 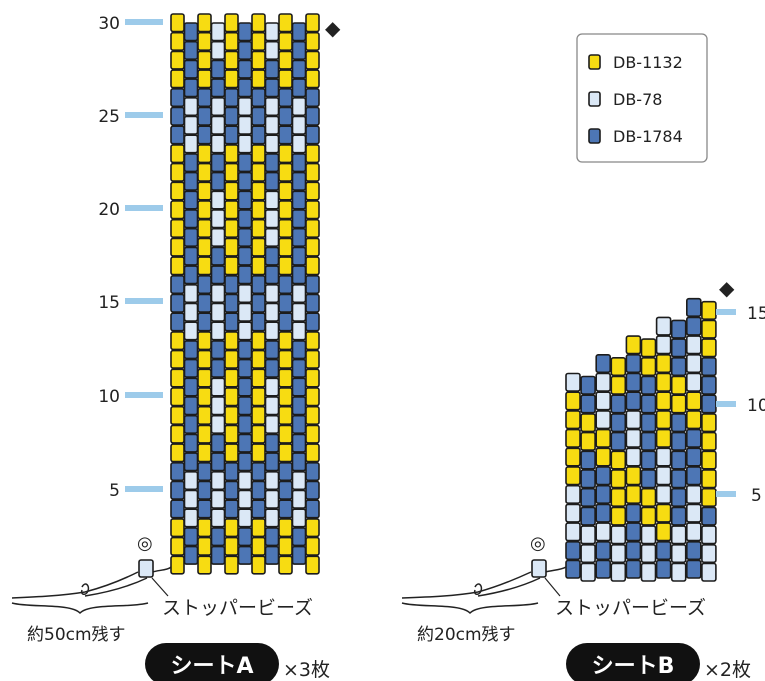 What do you see at coordinates (756, 496) in the screenshot?
I see `sheet-b-row-number: 5` at bounding box center [756, 496].